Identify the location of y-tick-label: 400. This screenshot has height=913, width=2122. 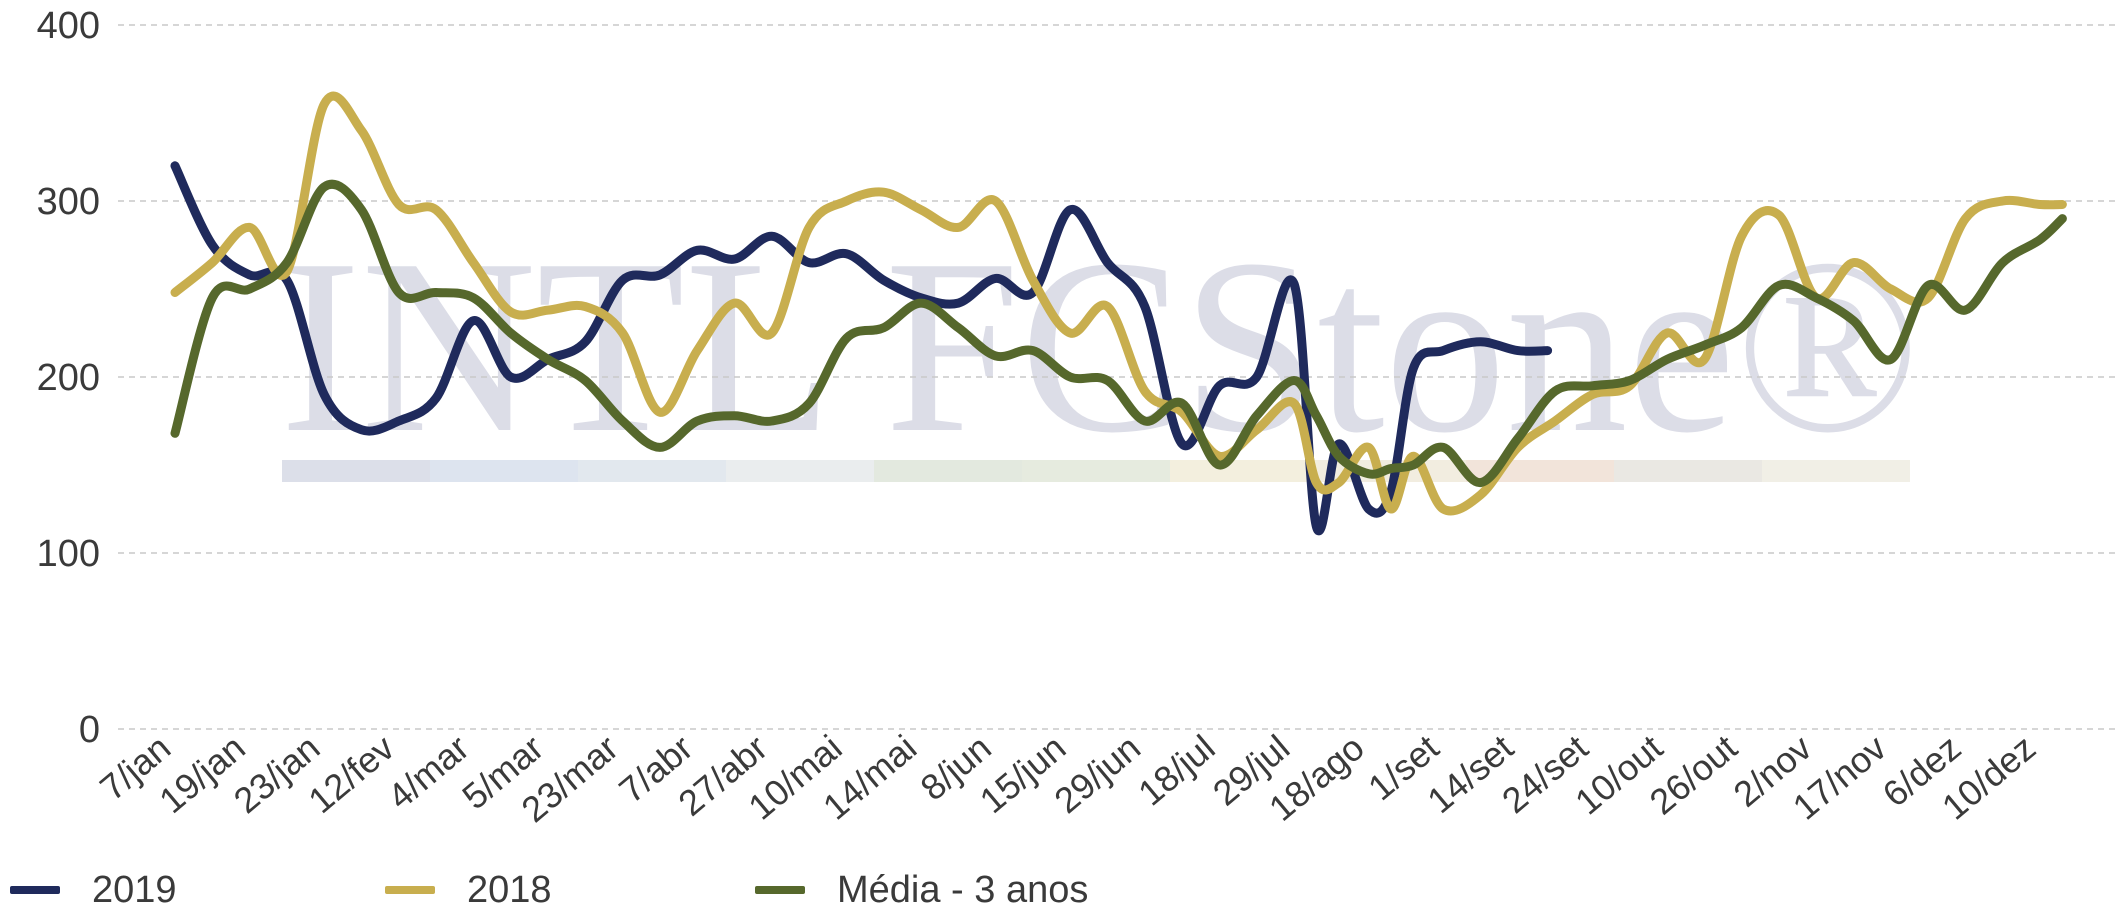
(68, 26).